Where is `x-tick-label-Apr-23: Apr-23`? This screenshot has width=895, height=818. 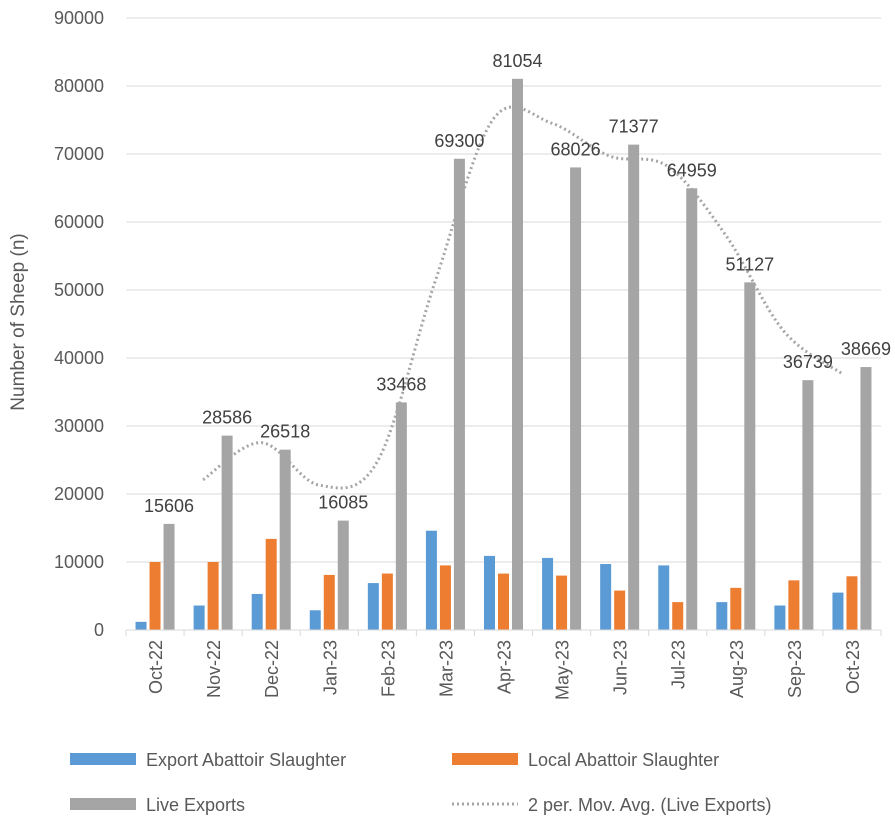
x-tick-label-Apr-23: Apr-23 is located at coordinates (505, 667).